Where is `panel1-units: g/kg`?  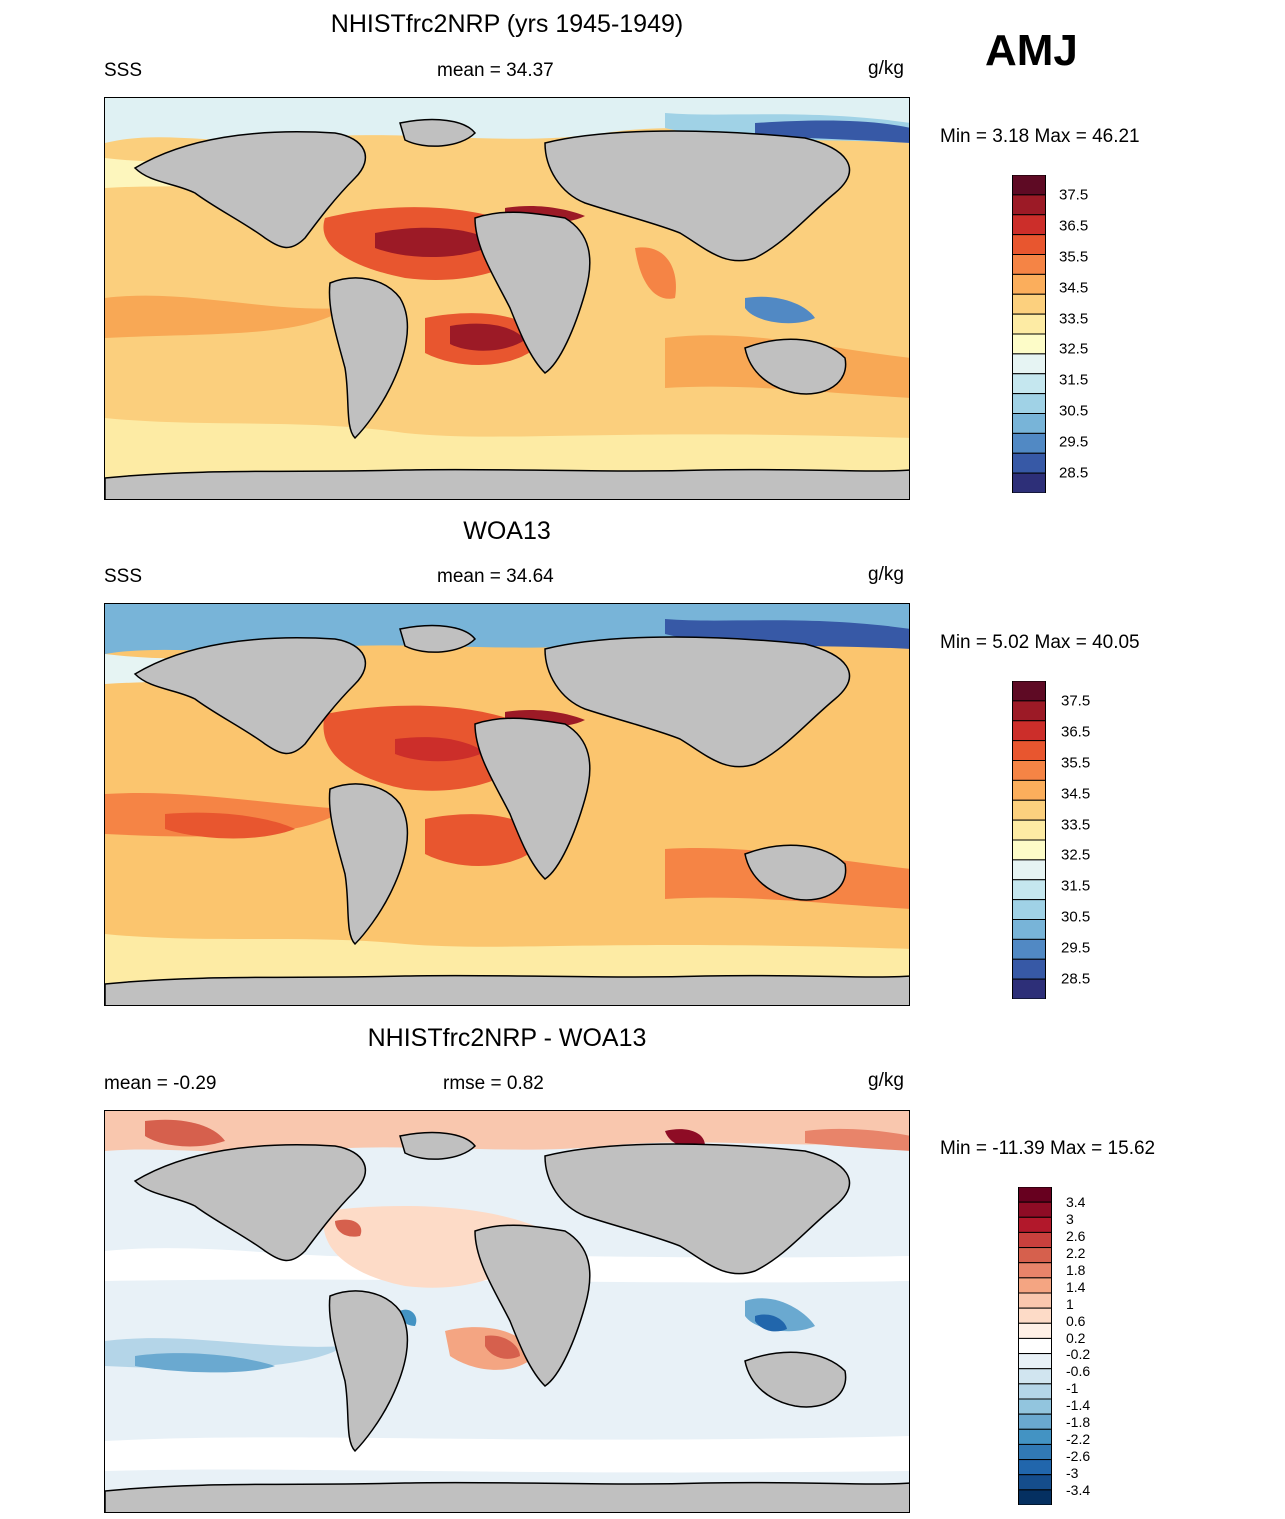
panel1-units: g/kg is located at coordinates (886, 68).